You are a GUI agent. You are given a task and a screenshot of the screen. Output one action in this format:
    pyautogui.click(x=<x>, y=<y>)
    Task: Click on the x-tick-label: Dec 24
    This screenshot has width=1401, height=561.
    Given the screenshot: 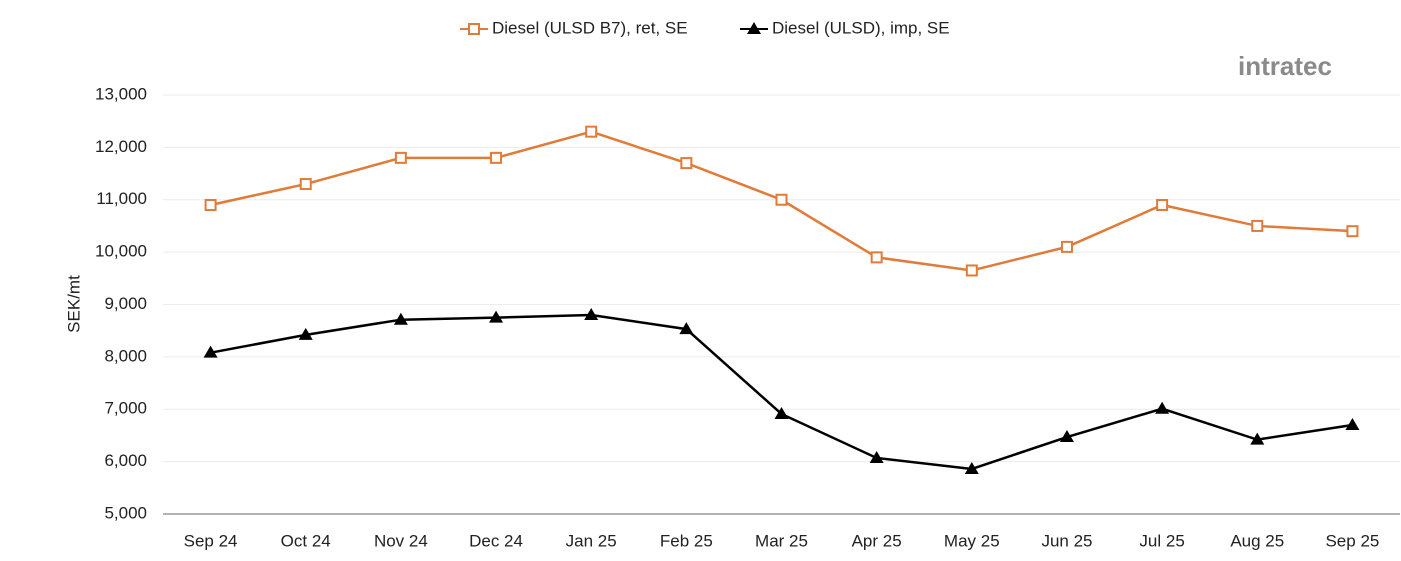 What is the action you would take?
    pyautogui.click(x=496, y=540)
    